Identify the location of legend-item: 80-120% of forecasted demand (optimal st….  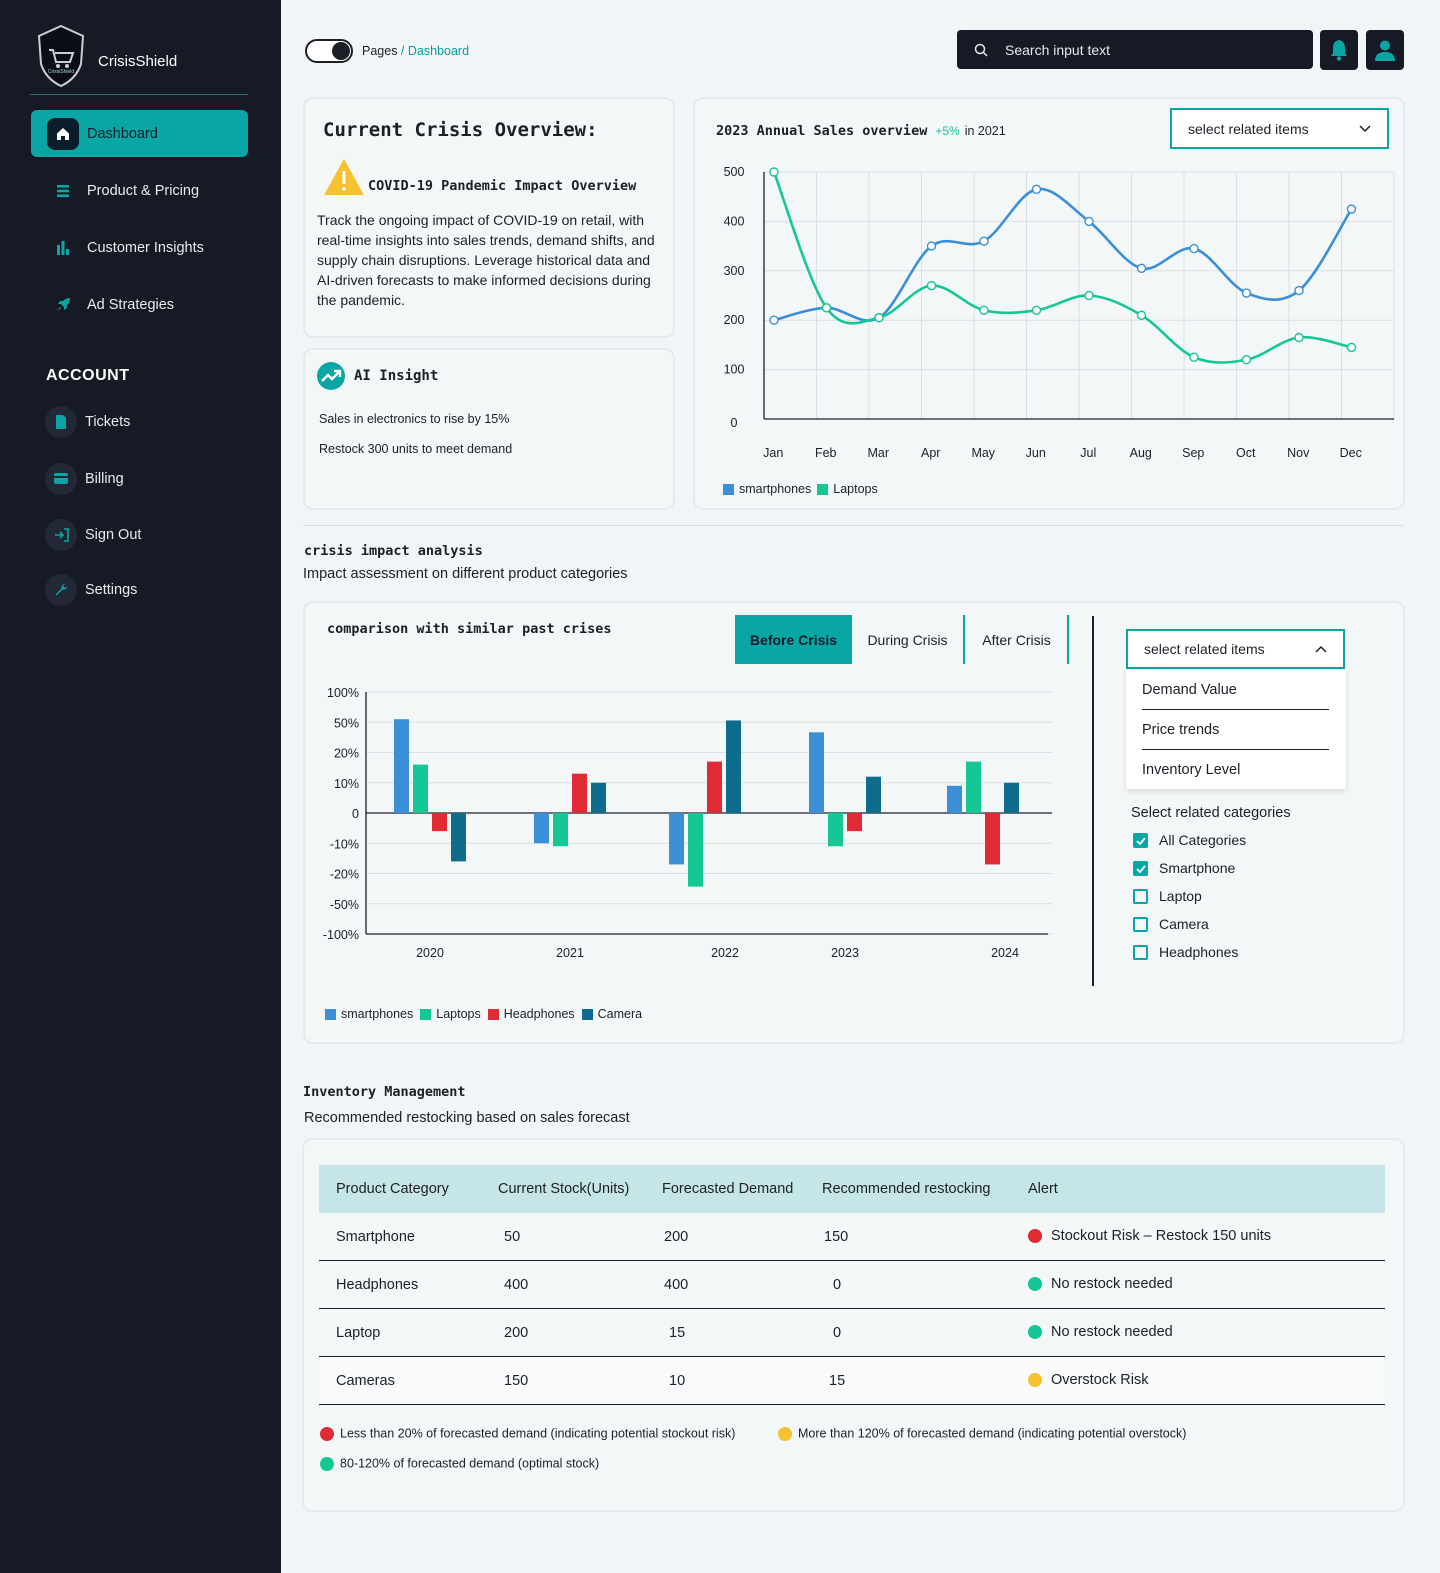
(459, 1463).